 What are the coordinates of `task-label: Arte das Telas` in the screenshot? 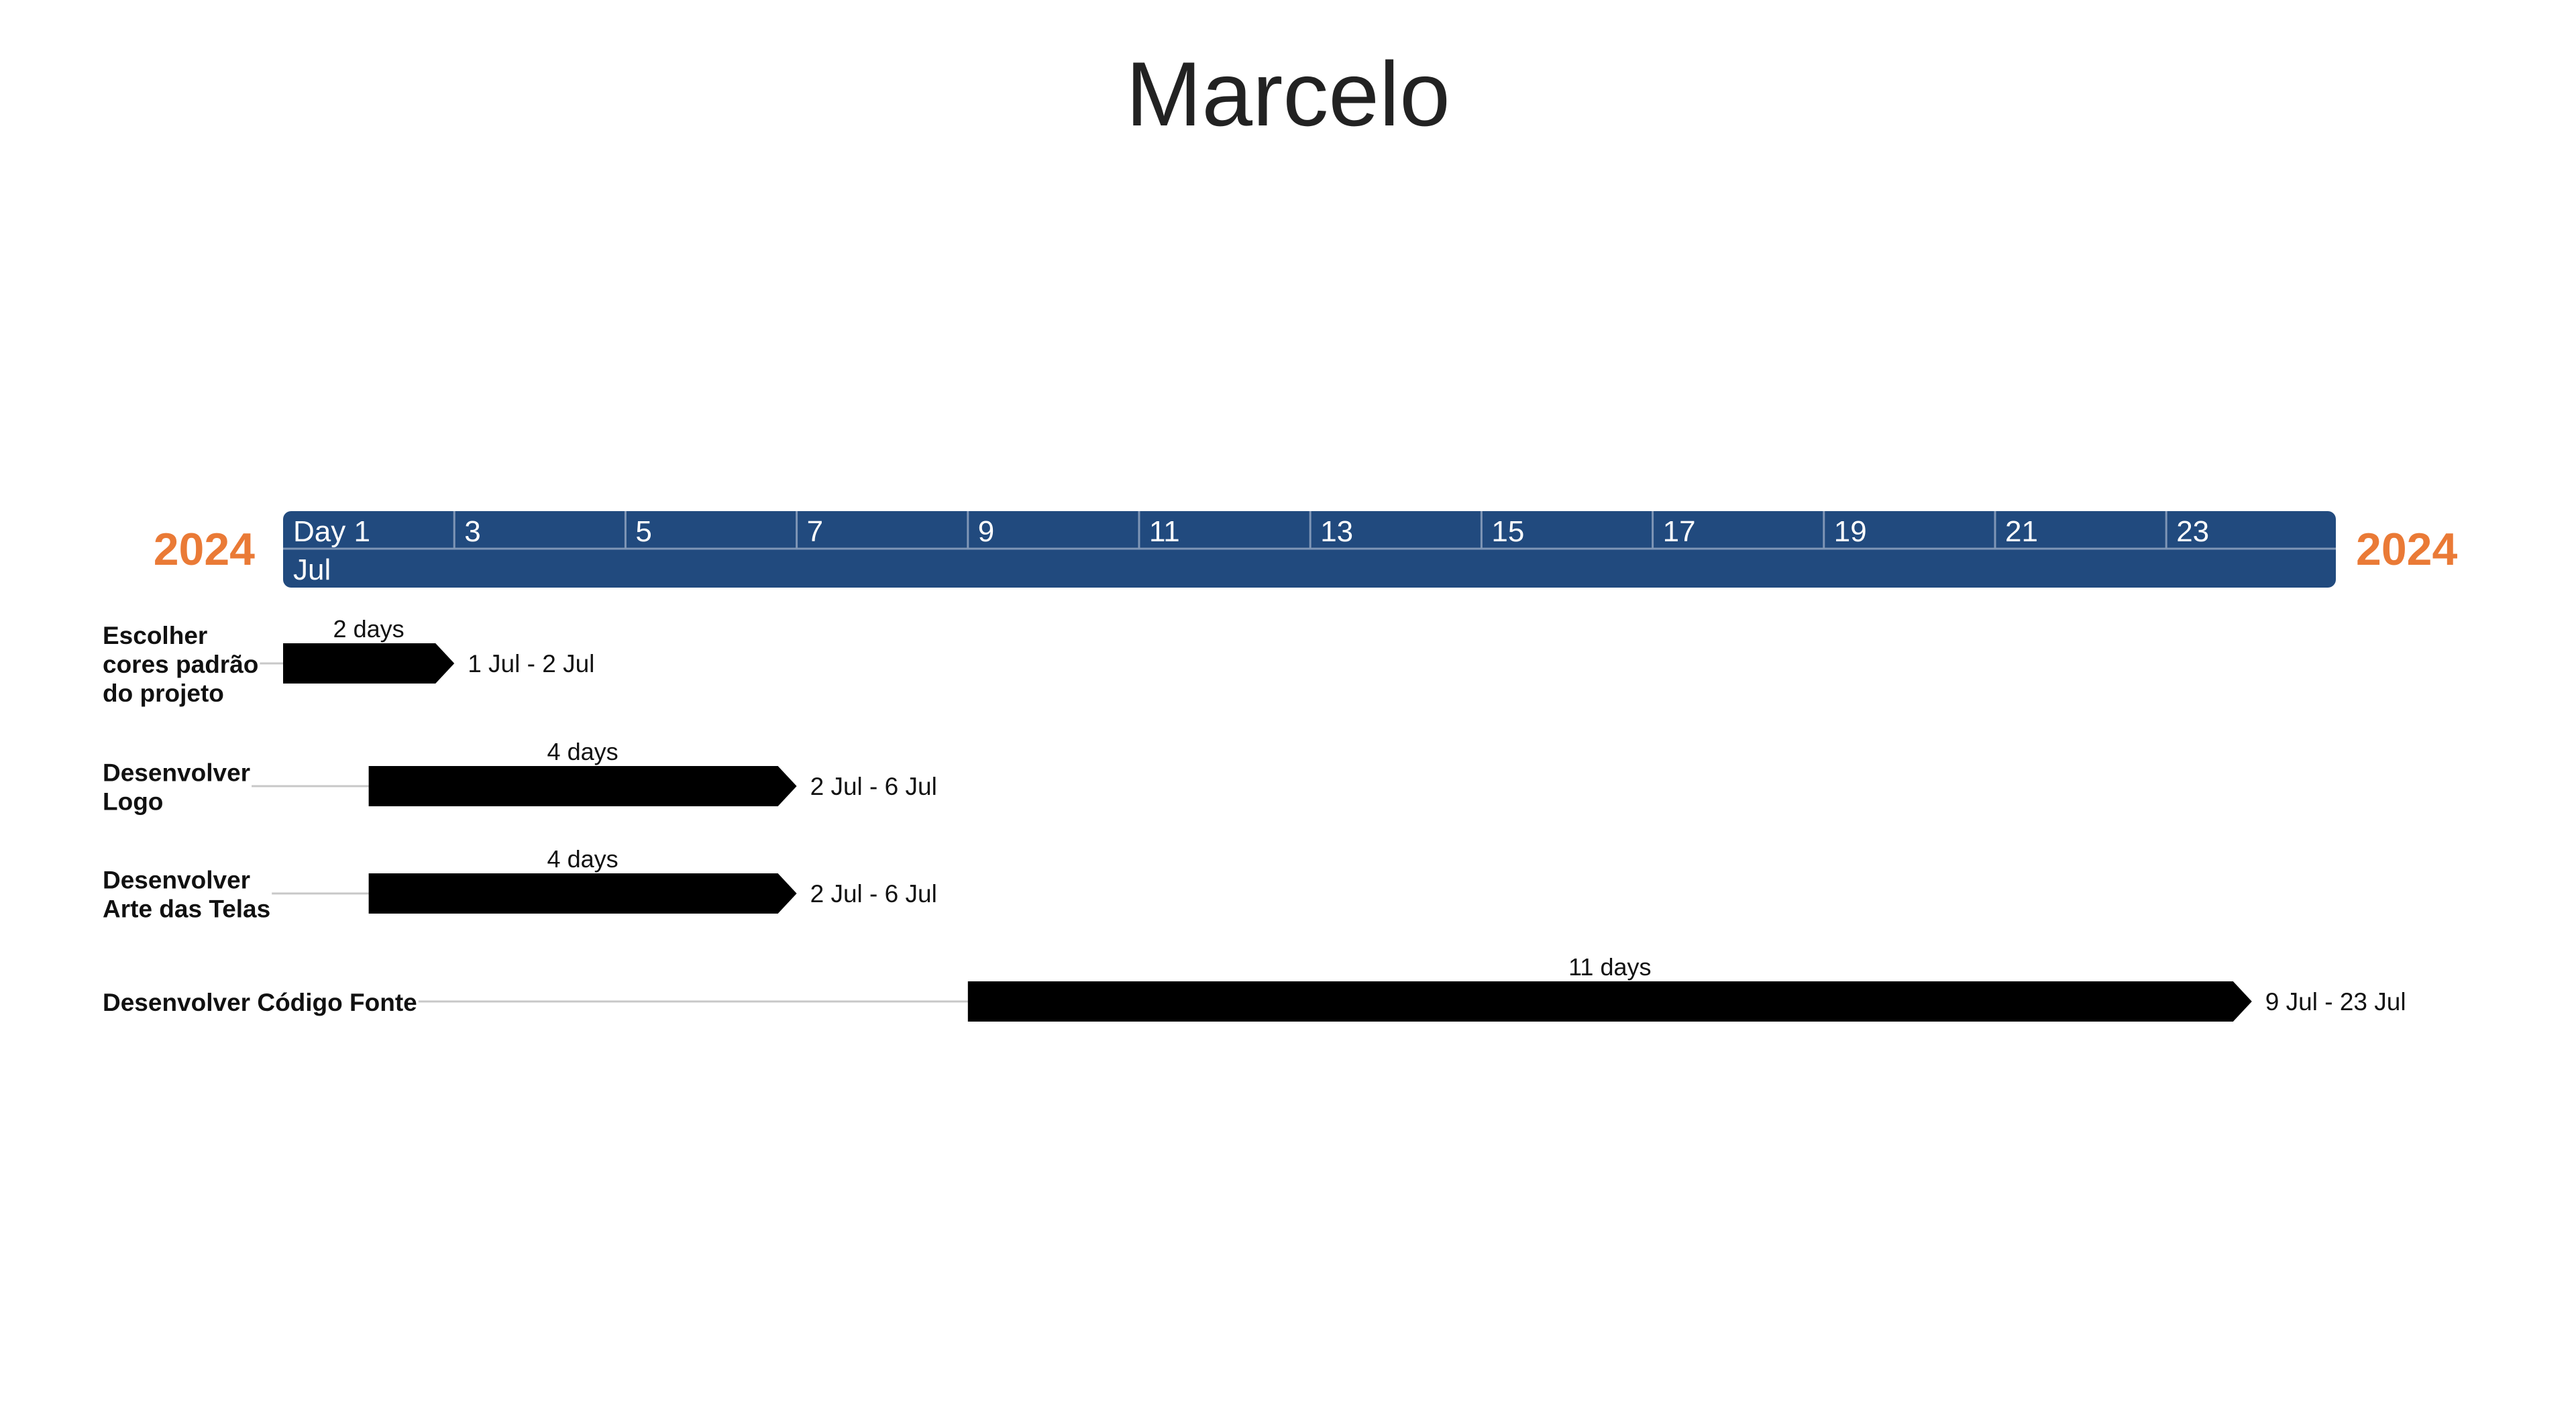 It's located at (186, 909).